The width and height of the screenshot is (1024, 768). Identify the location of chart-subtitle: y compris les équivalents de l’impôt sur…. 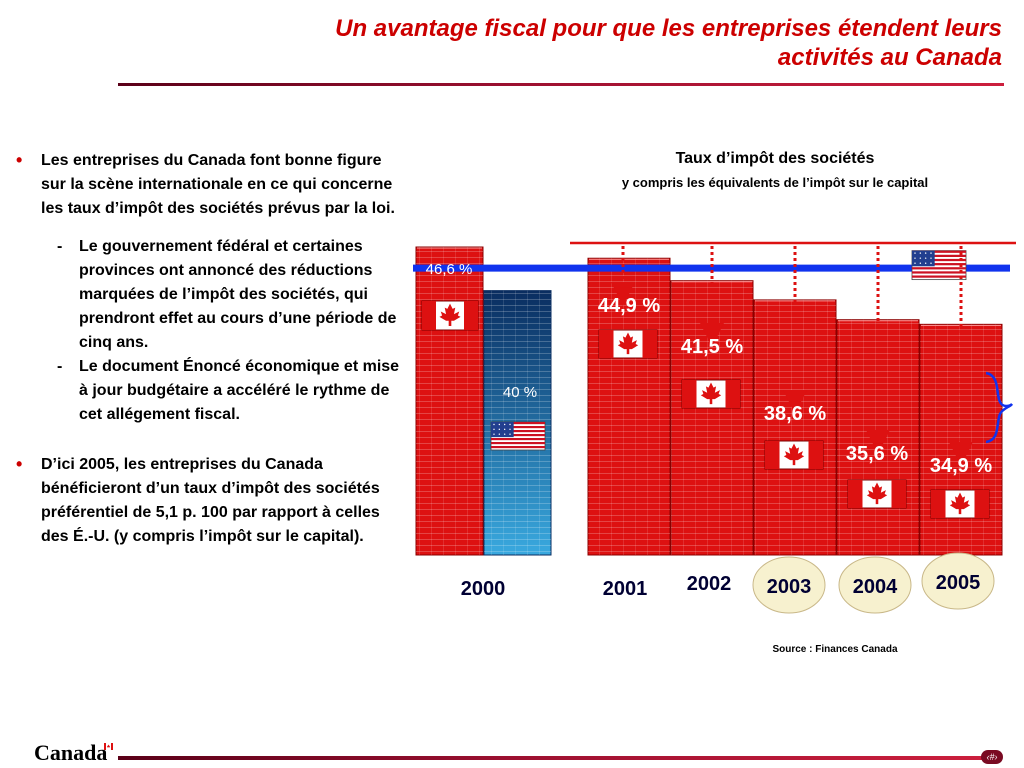
(775, 182).